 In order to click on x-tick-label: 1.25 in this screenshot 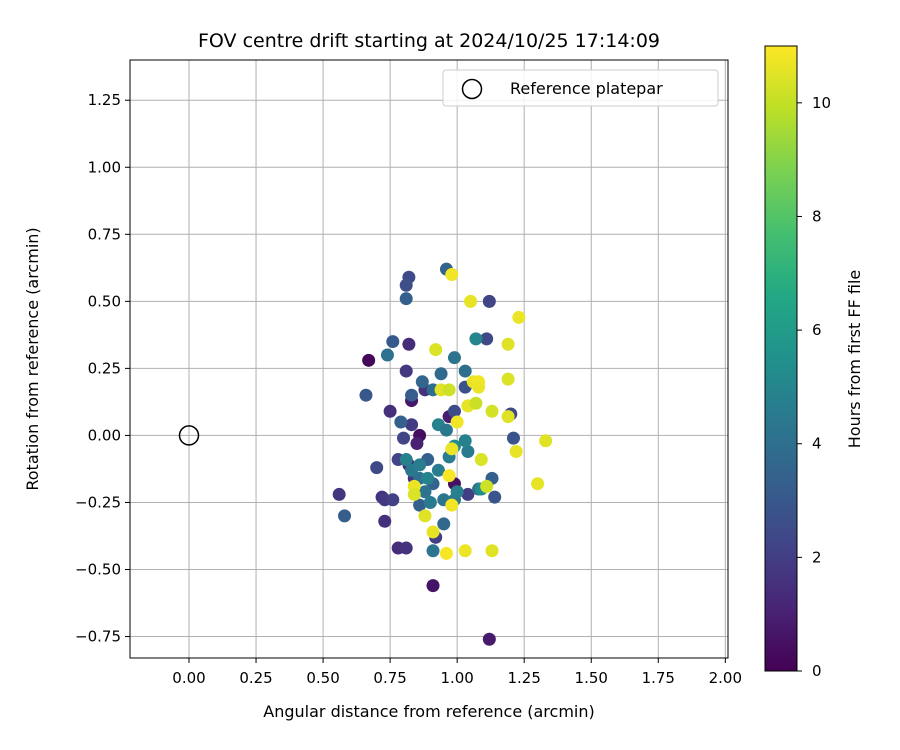, I will do `click(523, 678)`.